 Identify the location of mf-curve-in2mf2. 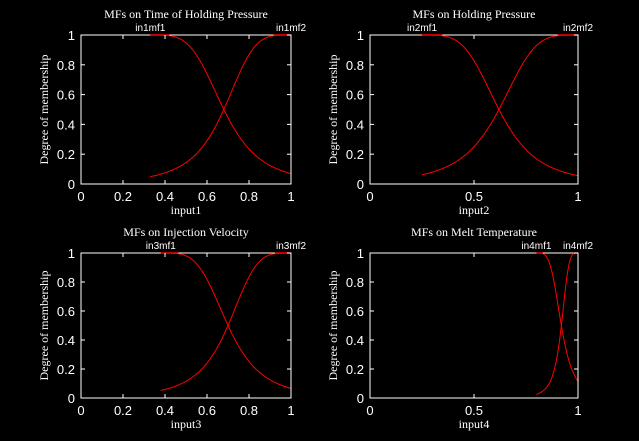
(499, 105).